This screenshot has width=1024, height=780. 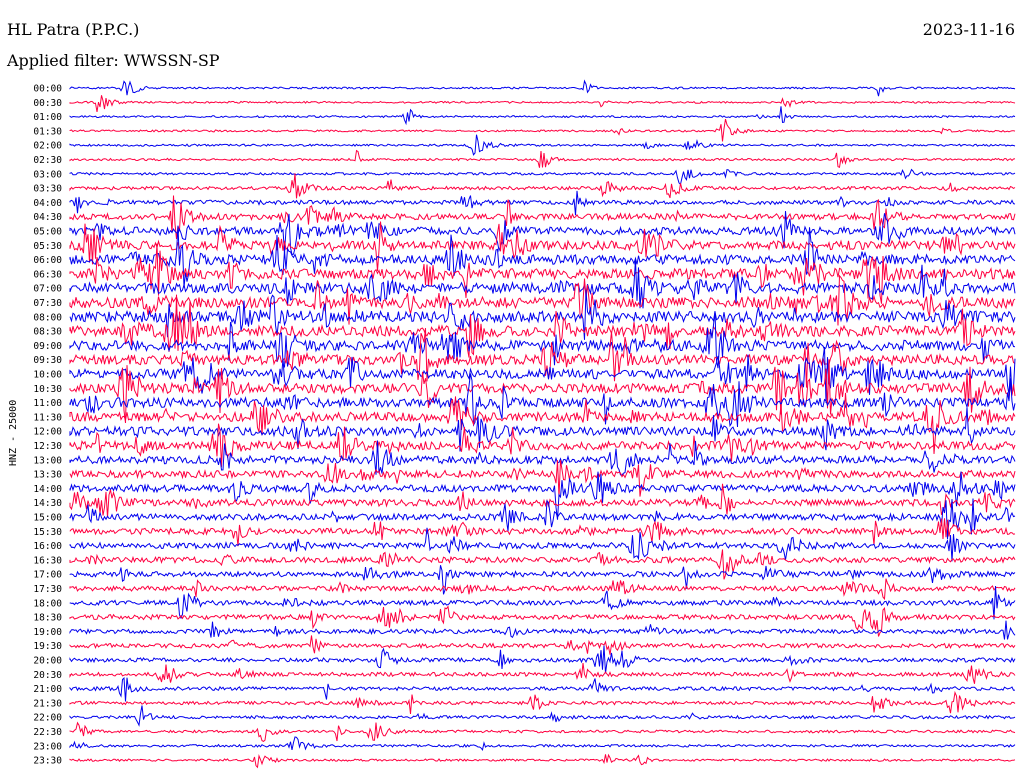 What do you see at coordinates (47, 103) in the screenshot?
I see `time-label: 00:30` at bounding box center [47, 103].